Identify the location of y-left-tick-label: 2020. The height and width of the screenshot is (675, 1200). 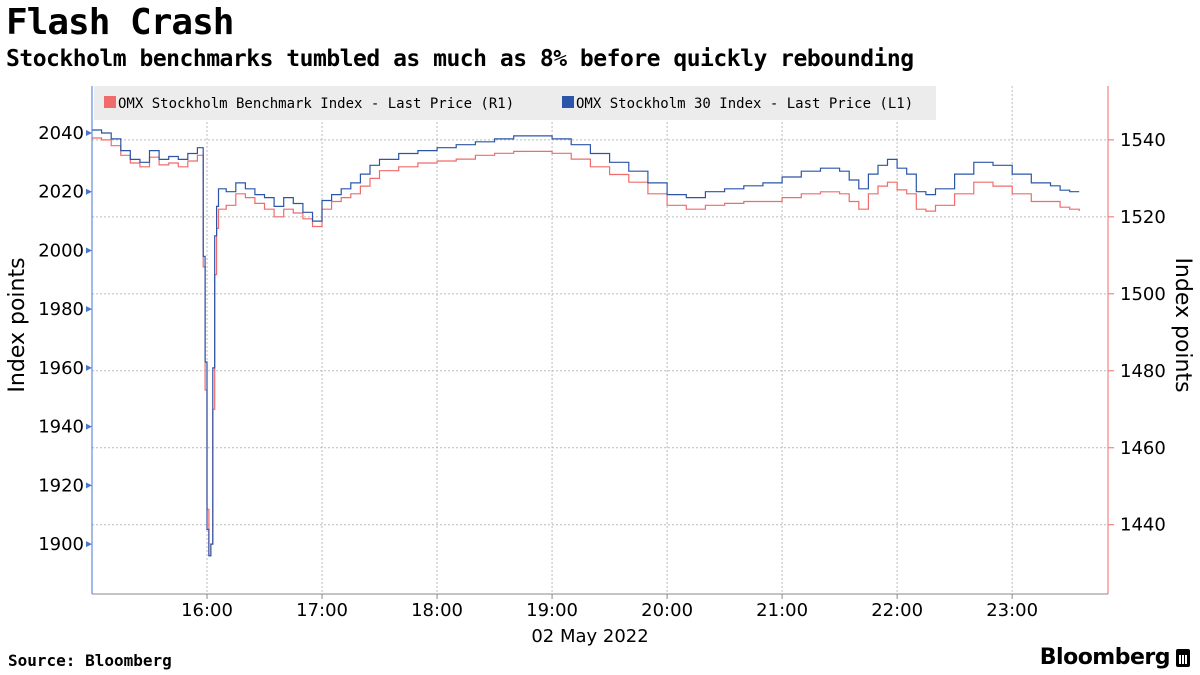
(61, 192).